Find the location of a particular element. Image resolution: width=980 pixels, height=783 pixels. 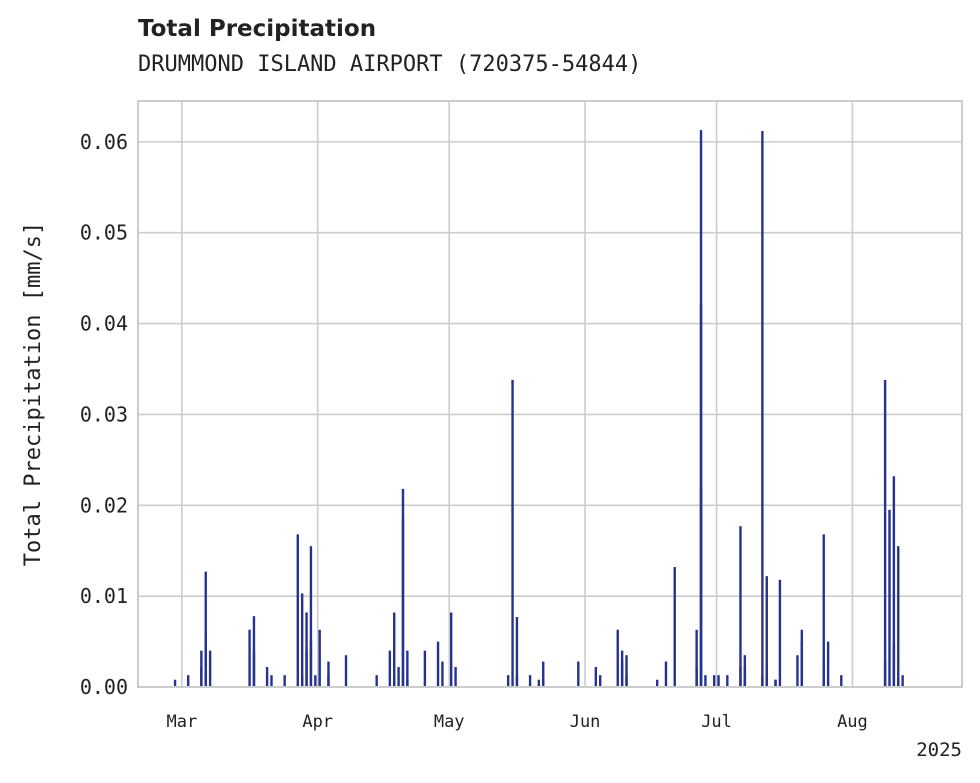

year-label: 2025 is located at coordinates (939, 750).